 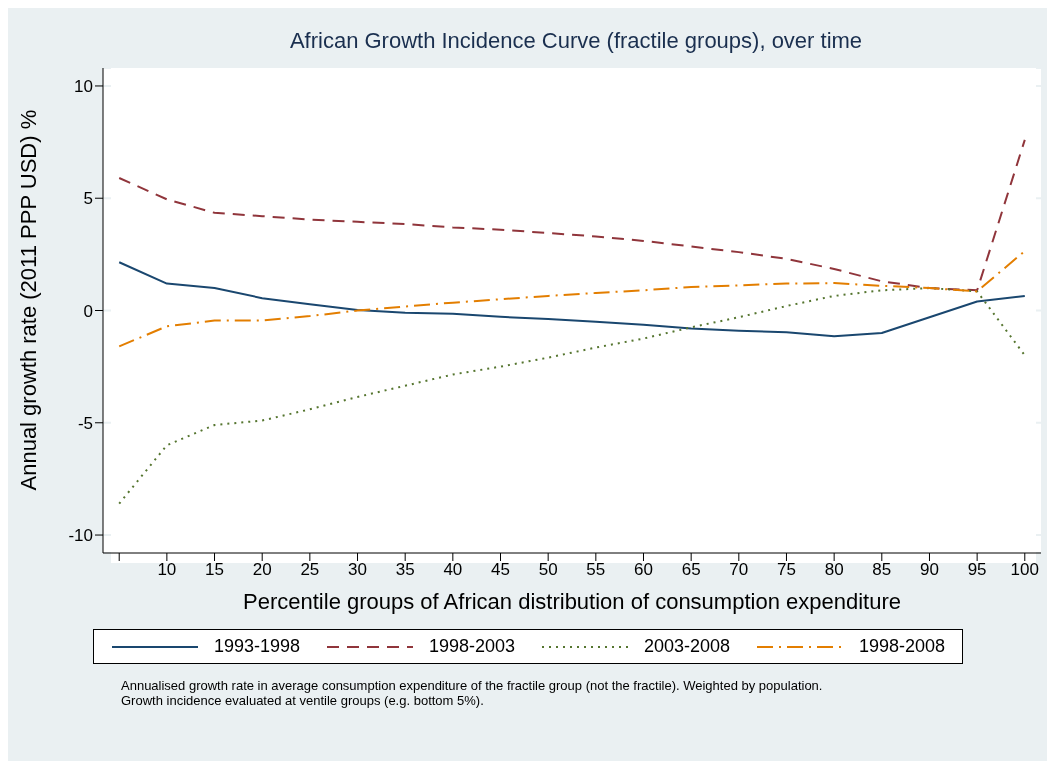 I want to click on x-tick-label: 100, so click(x=1024, y=570).